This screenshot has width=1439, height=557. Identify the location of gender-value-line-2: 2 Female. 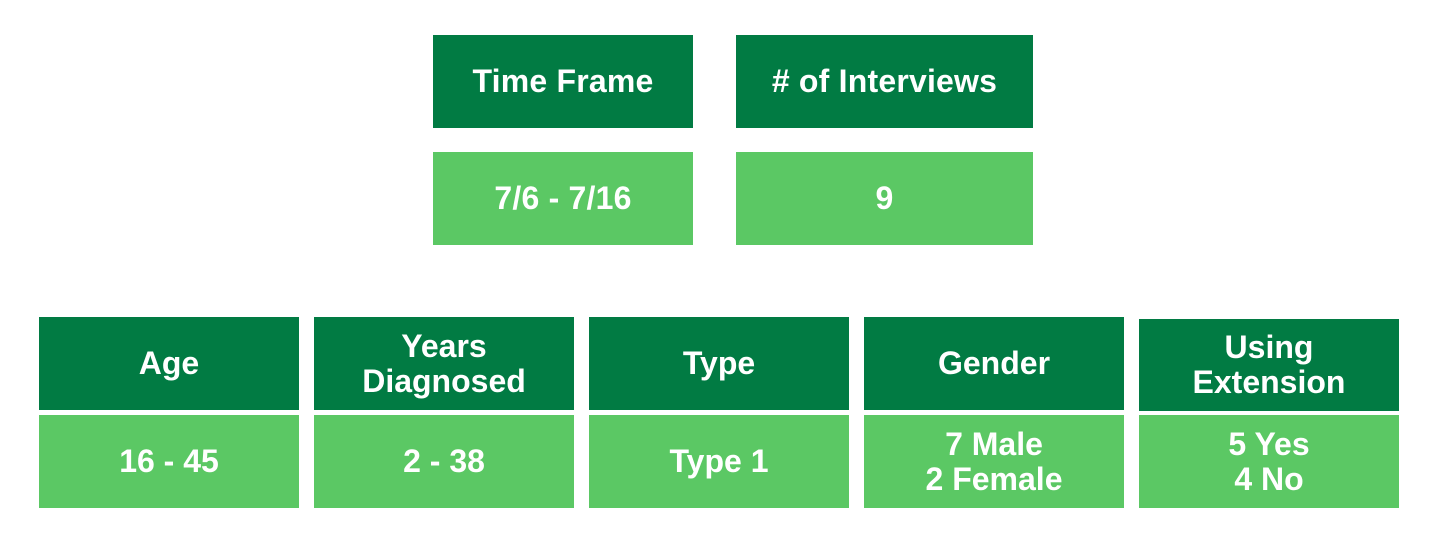
(994, 478).